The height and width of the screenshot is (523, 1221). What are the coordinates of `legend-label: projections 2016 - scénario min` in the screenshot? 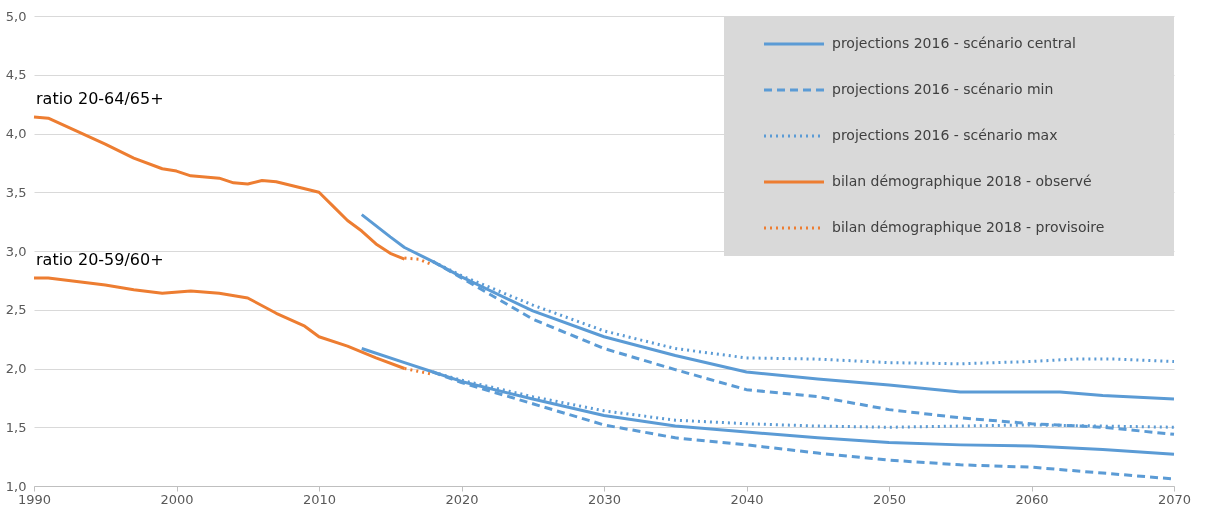 It's located at (943, 89).